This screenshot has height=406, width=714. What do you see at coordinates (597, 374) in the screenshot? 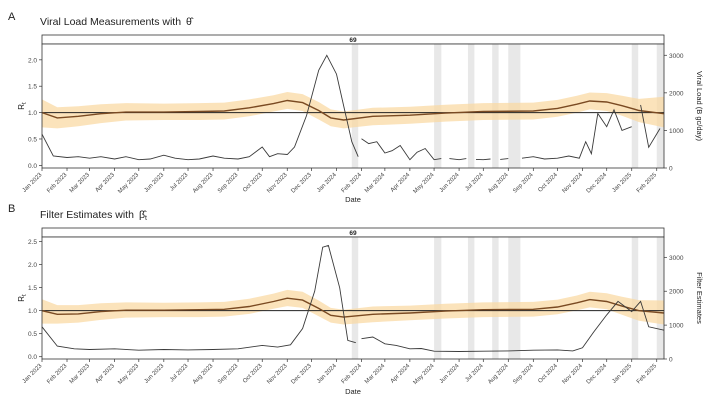
I see `x-tick-label: Dec 2024` at bounding box center [597, 374].